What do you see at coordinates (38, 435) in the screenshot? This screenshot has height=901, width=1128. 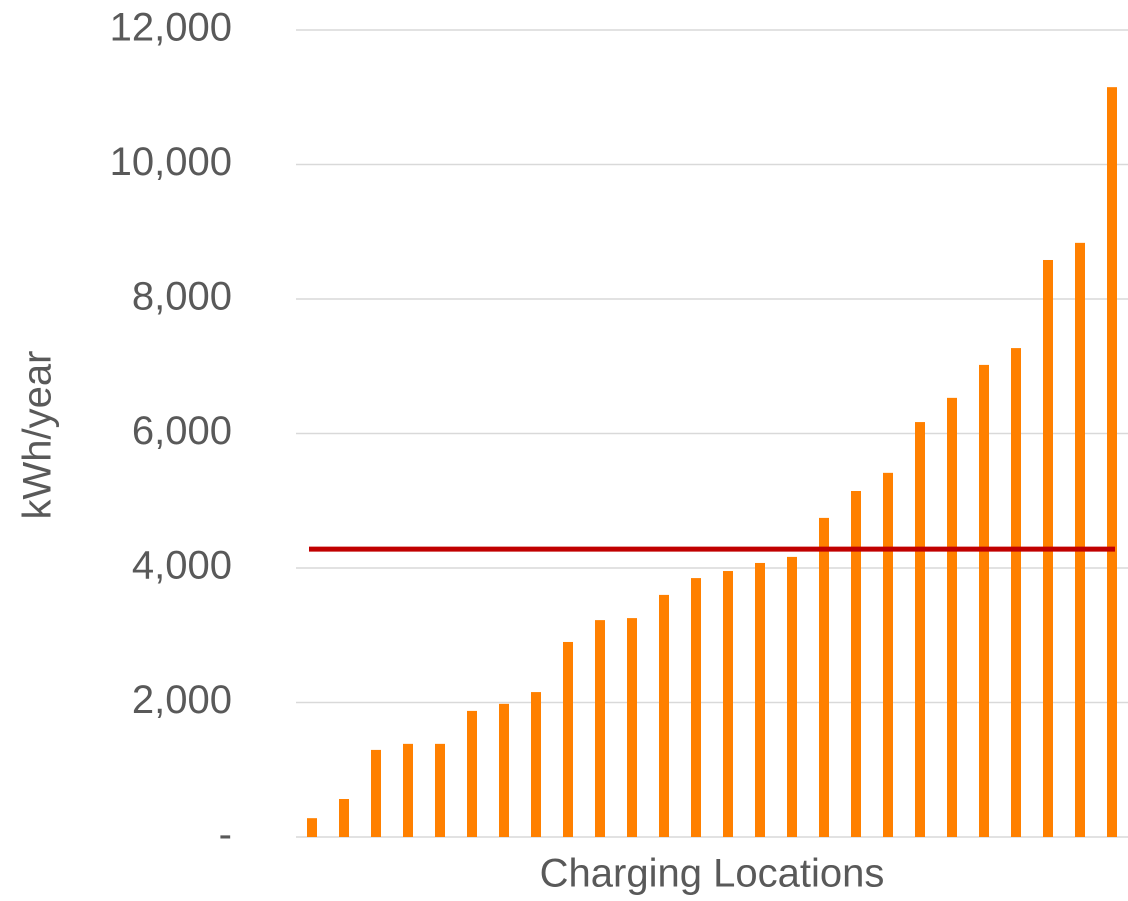 I see `y-axis-label: kWh/year` at bounding box center [38, 435].